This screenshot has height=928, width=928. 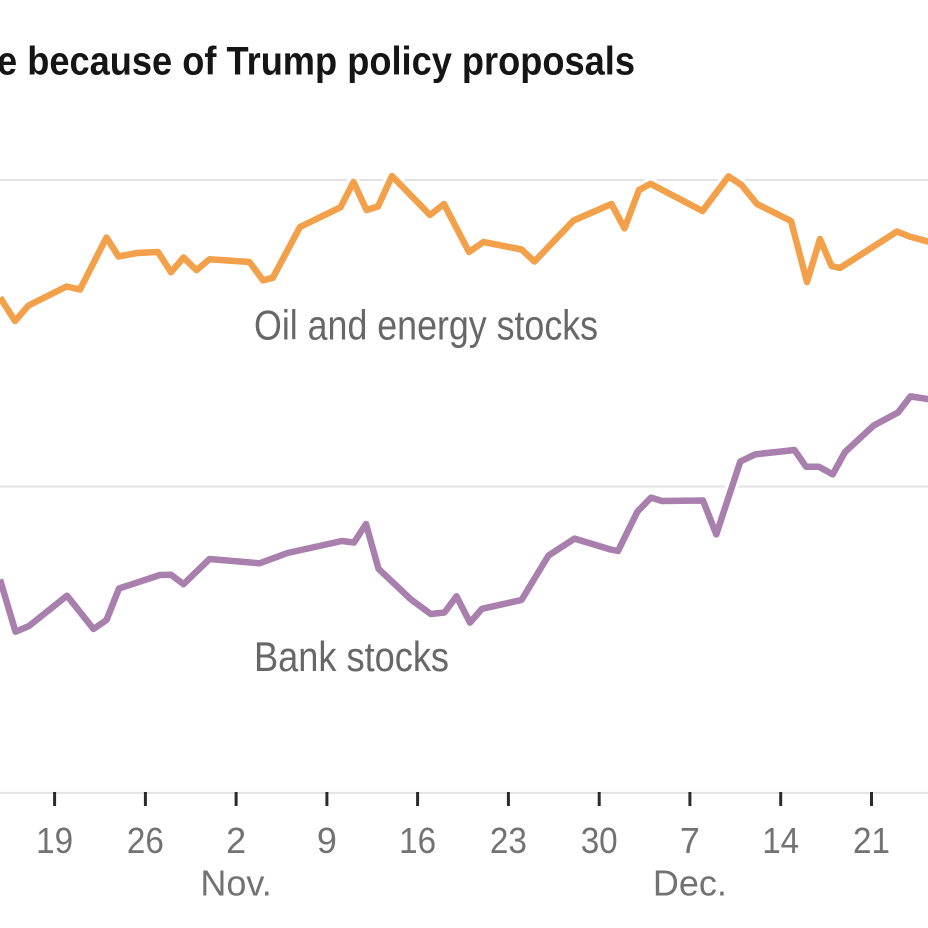 What do you see at coordinates (145, 840) in the screenshot?
I see `svg-text: 26` at bounding box center [145, 840].